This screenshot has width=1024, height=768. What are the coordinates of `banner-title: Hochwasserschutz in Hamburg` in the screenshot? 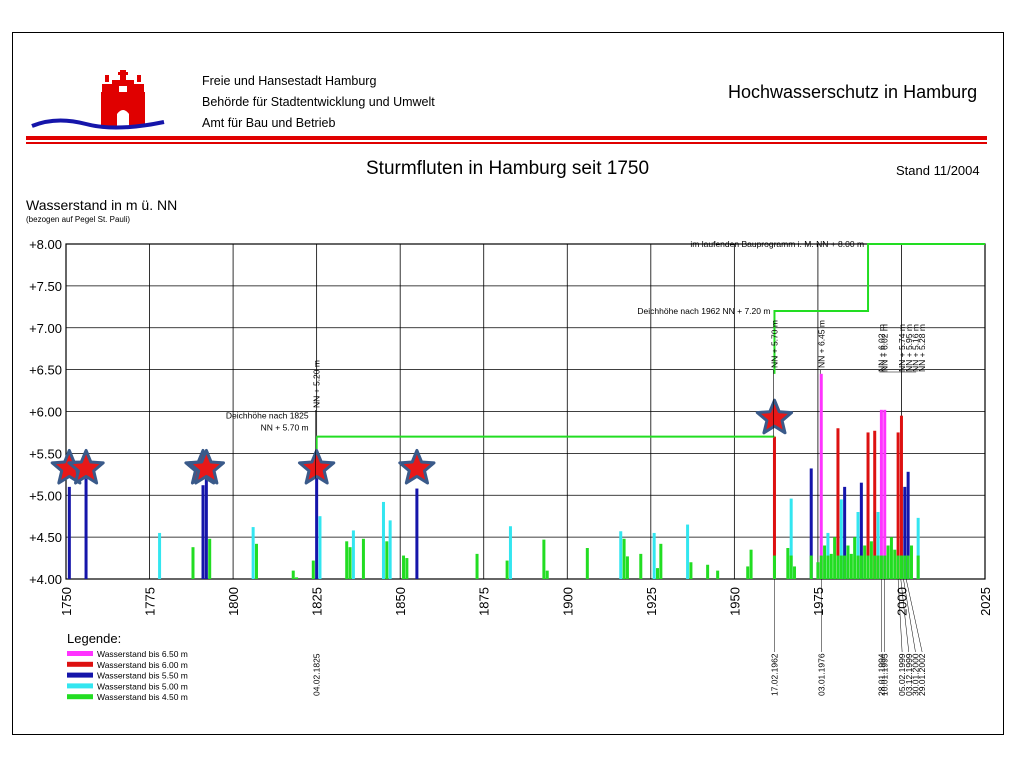 It's located at (853, 92).